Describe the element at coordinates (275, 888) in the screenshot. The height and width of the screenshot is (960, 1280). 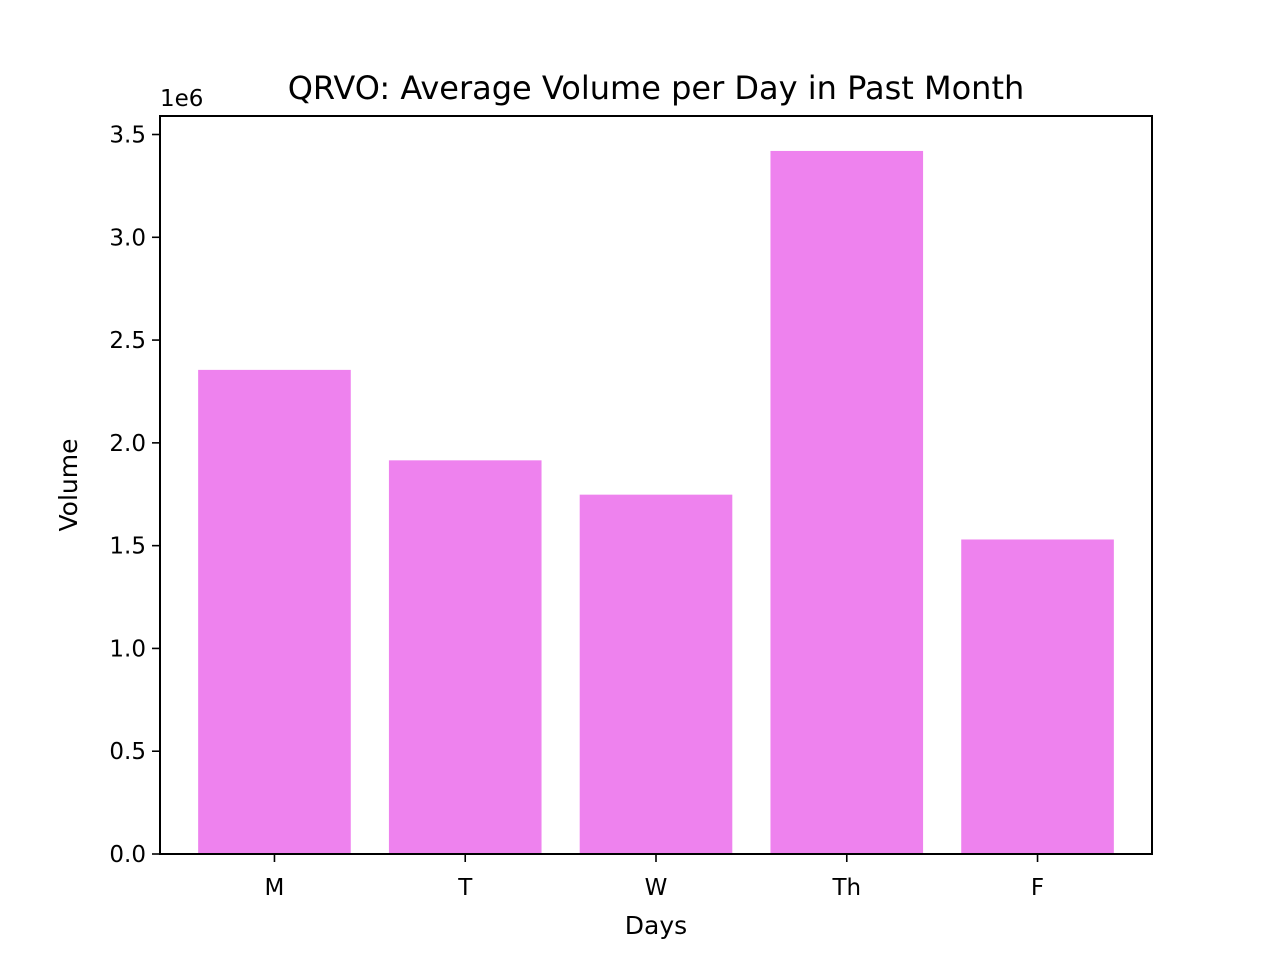
I see `x-tick-label: M` at that location.